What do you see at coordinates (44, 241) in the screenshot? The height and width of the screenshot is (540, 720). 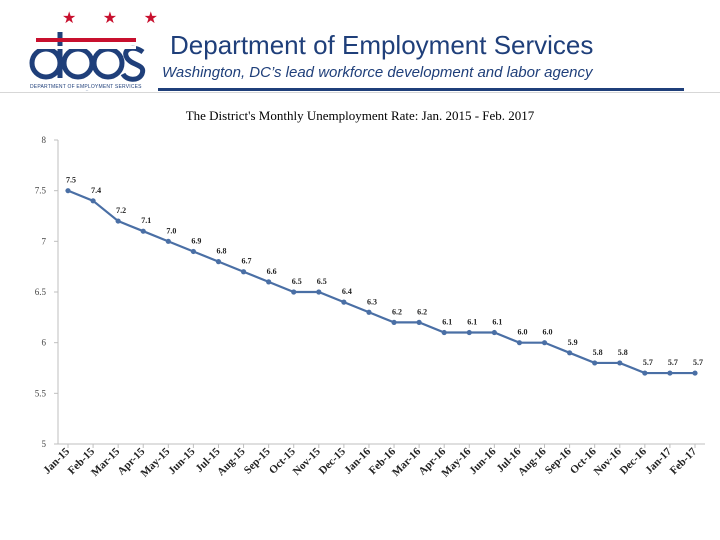 I see `y-tick-label: 7` at bounding box center [44, 241].